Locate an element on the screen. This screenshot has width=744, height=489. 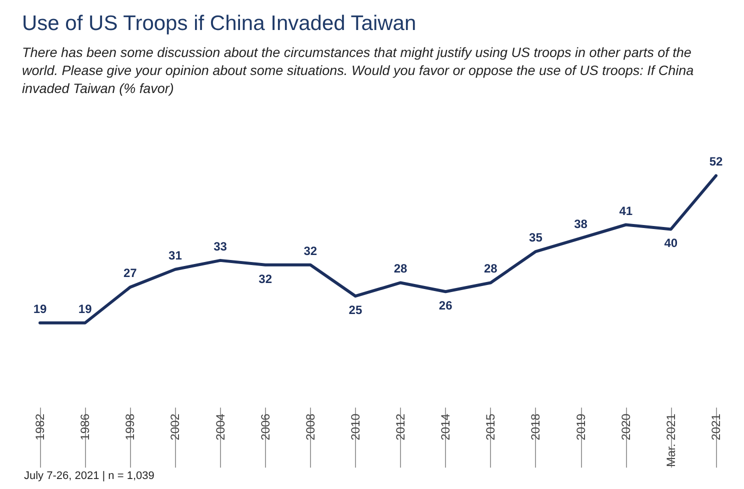
x-tick-label: 1986 is located at coordinates (85, 426).